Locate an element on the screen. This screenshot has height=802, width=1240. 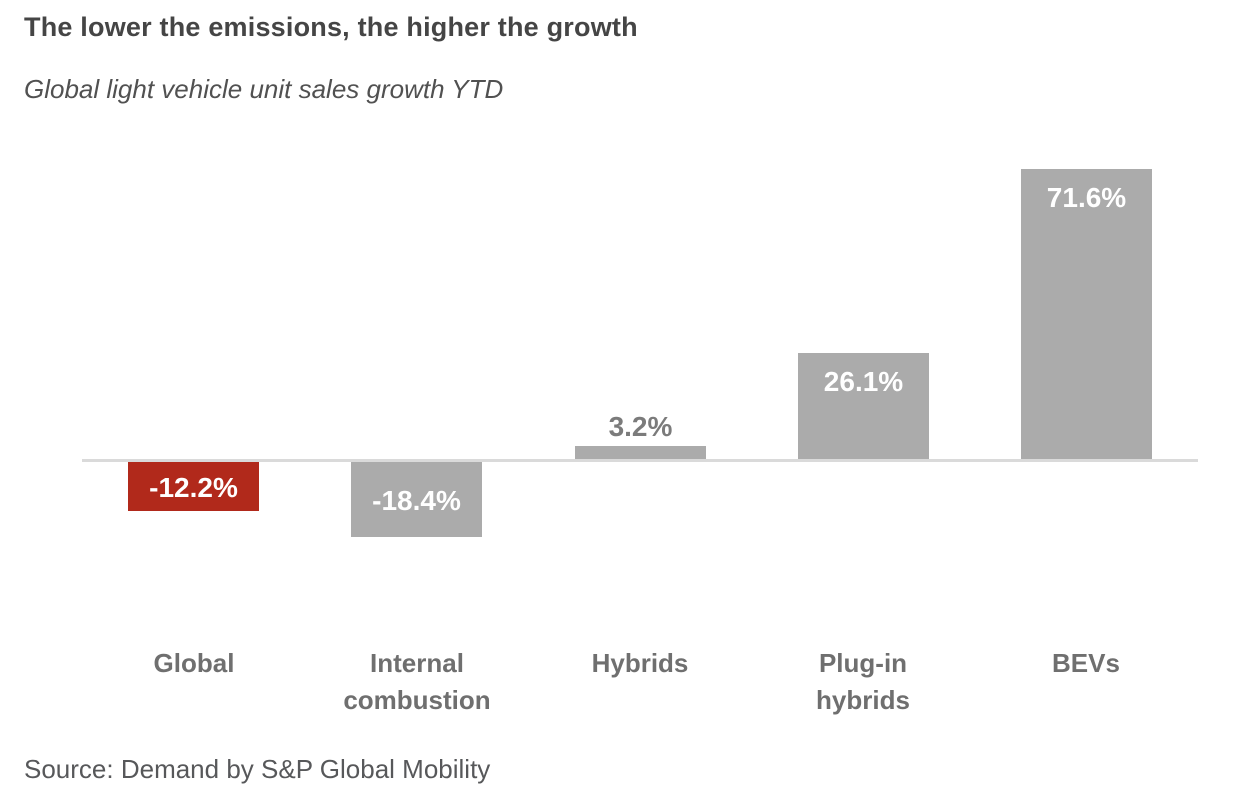
value-label-internal-combustion: -18.4% is located at coordinates (416, 500).